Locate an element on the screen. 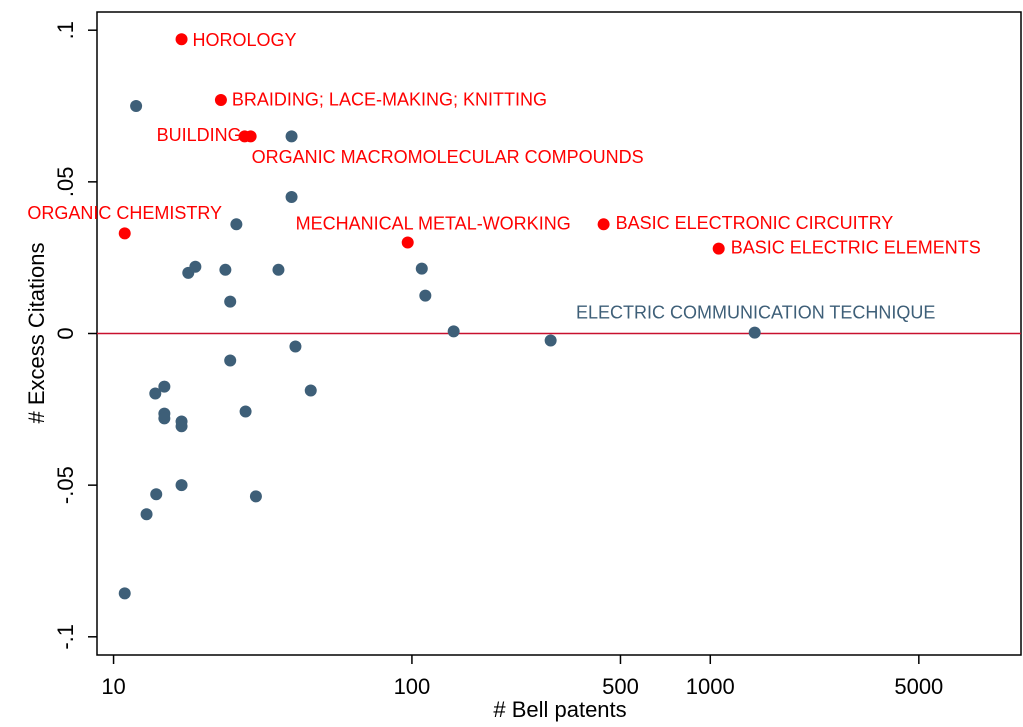 The height and width of the screenshot is (727, 1023). y-tick-label: -.1 is located at coordinates (65, 637).